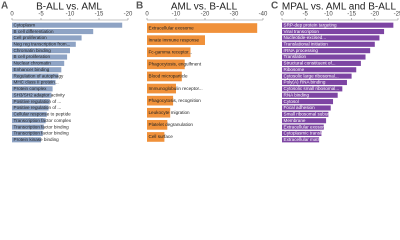 This screenshot has width=400, height=240. I want to click on category-label: Protein kinase binding, so click(37, 139).